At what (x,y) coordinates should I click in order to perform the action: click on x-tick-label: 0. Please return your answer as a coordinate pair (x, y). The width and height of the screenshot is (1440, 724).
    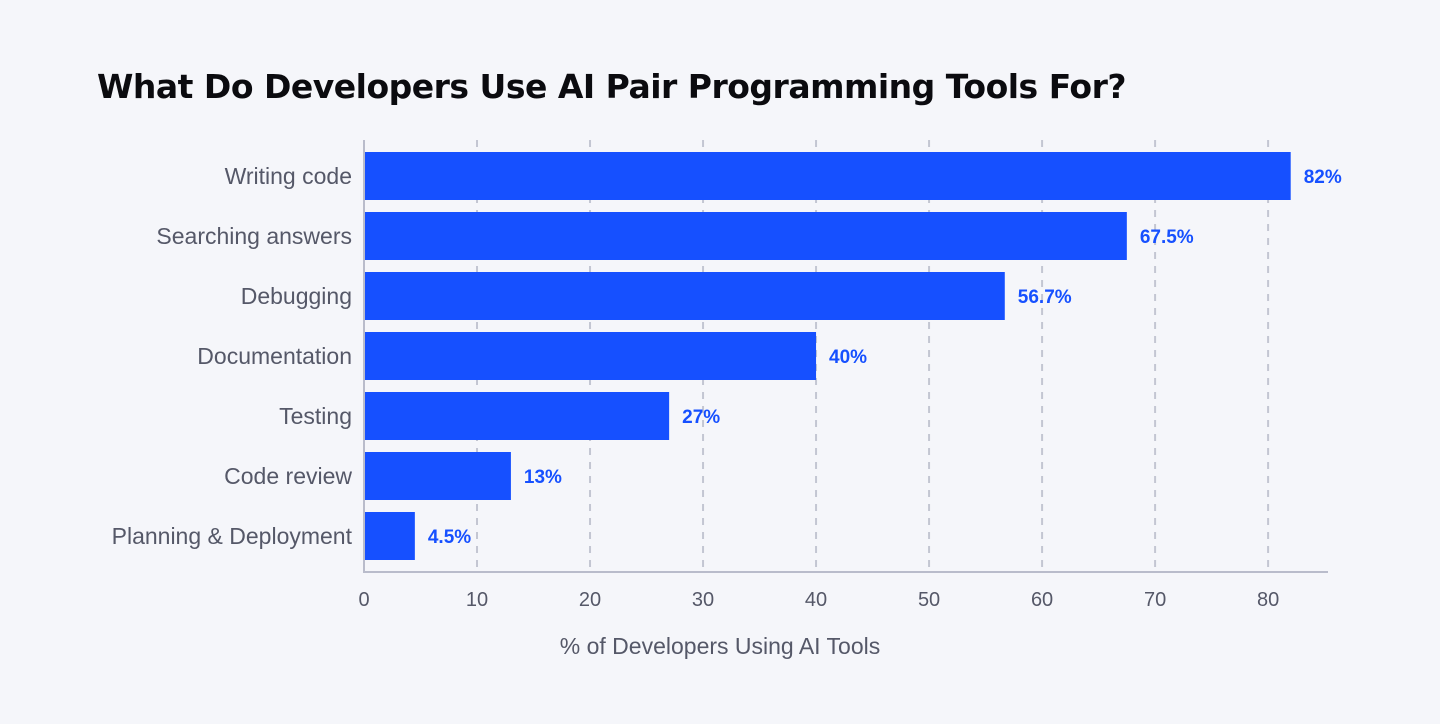
    Looking at the image, I should click on (363, 600).